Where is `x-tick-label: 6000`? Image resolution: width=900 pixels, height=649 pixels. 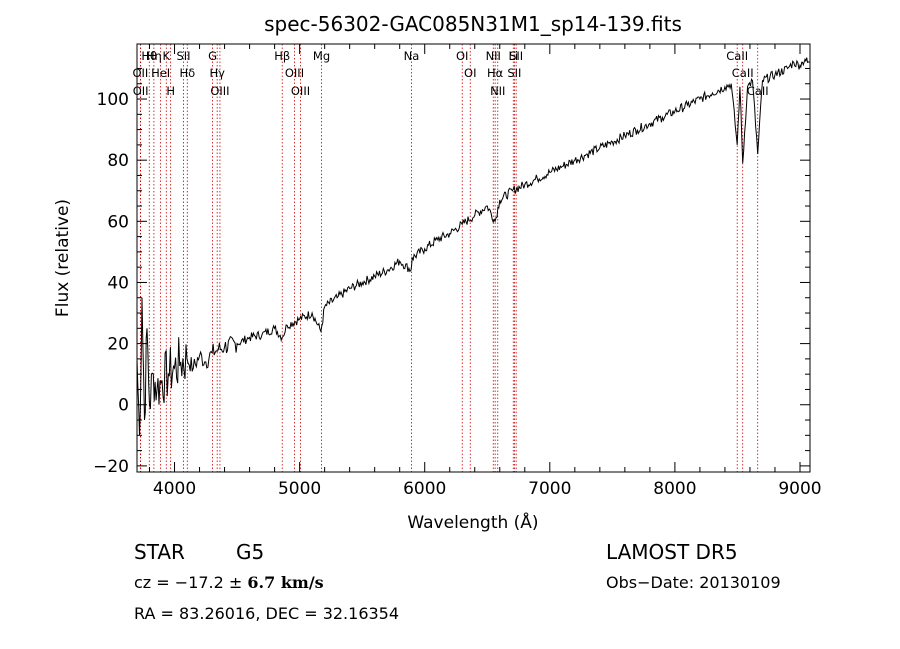 x-tick-label: 6000 is located at coordinates (424, 489).